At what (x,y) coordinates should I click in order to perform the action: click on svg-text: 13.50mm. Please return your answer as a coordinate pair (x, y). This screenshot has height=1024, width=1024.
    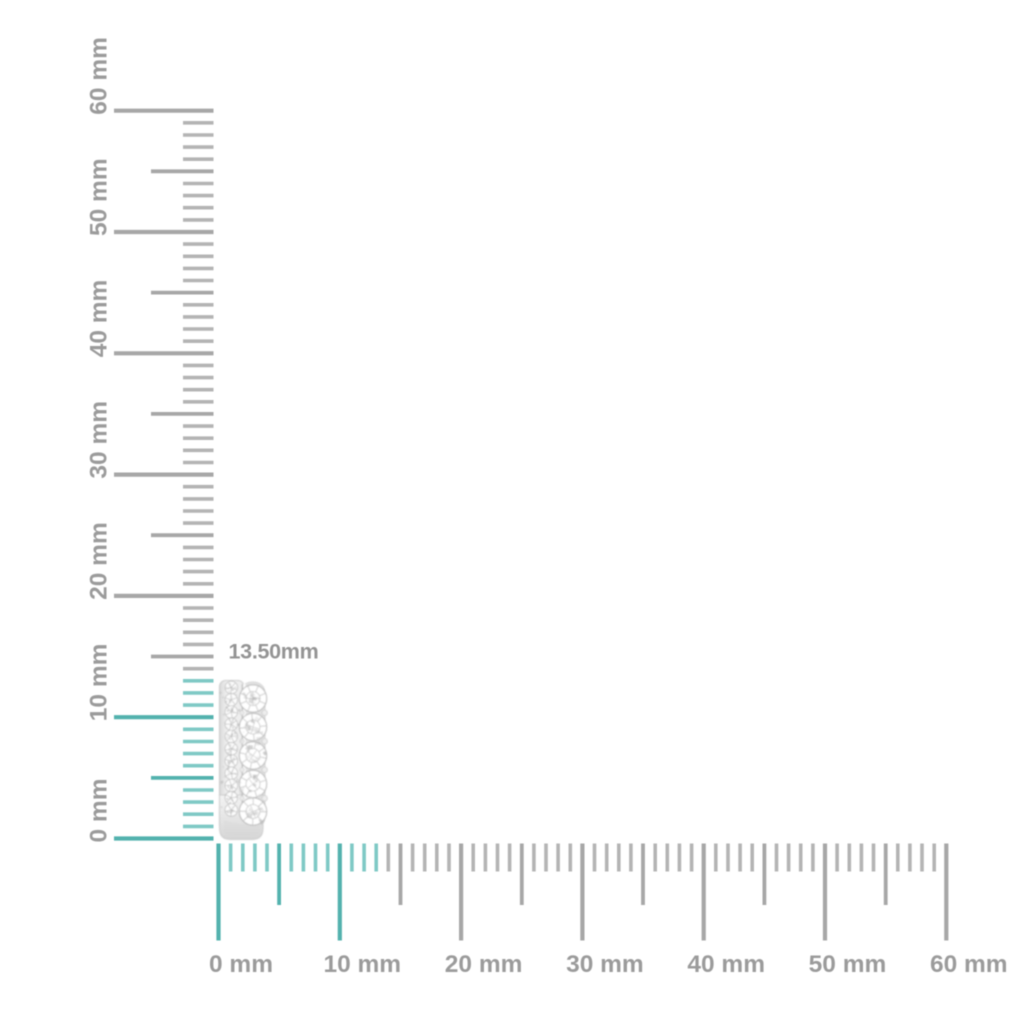
    Looking at the image, I should click on (274, 652).